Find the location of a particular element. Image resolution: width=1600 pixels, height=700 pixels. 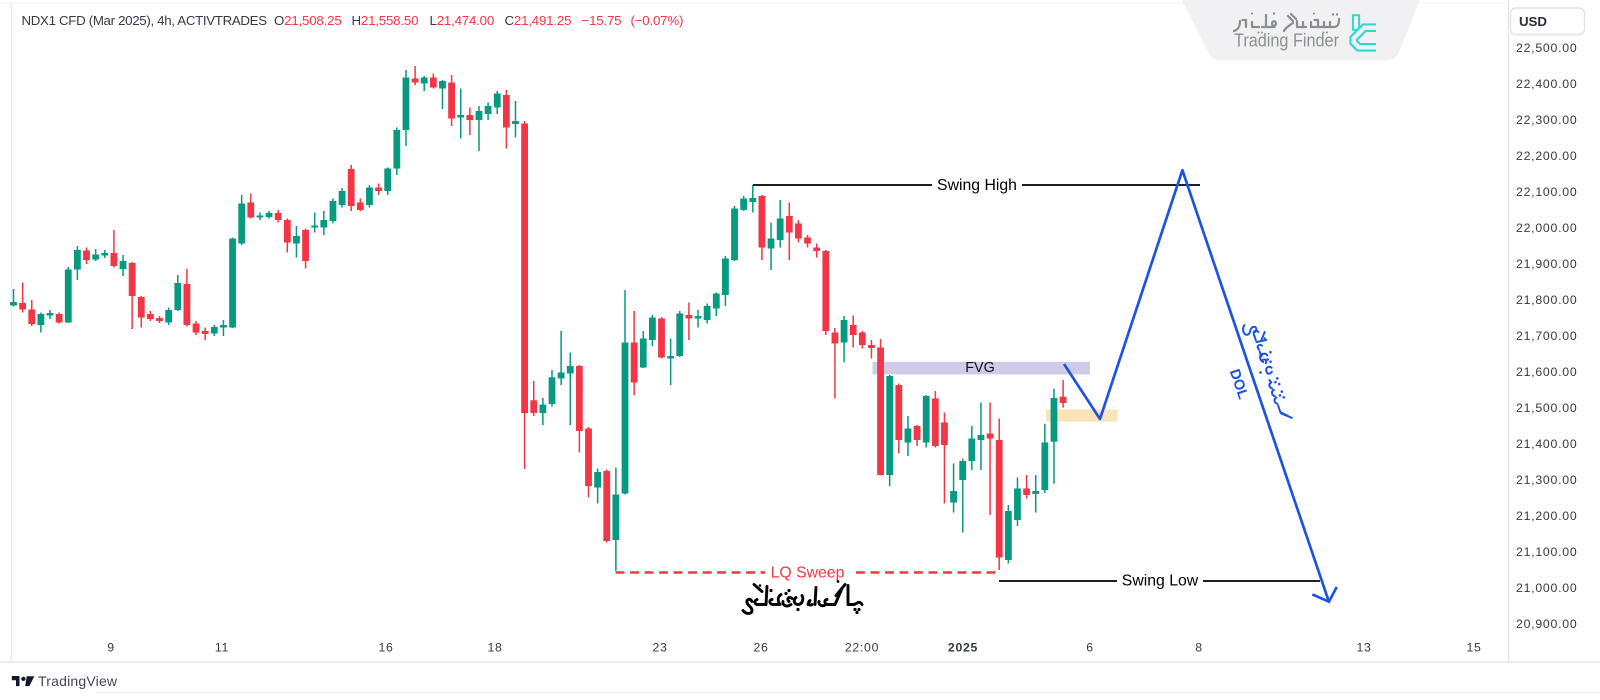

svg-text: 18 is located at coordinates (494, 648).